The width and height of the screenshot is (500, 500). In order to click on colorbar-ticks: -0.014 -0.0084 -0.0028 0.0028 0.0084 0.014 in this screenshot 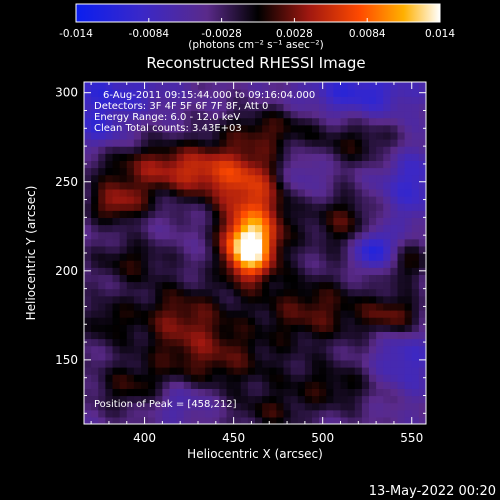, I will do `click(257, 29)`.